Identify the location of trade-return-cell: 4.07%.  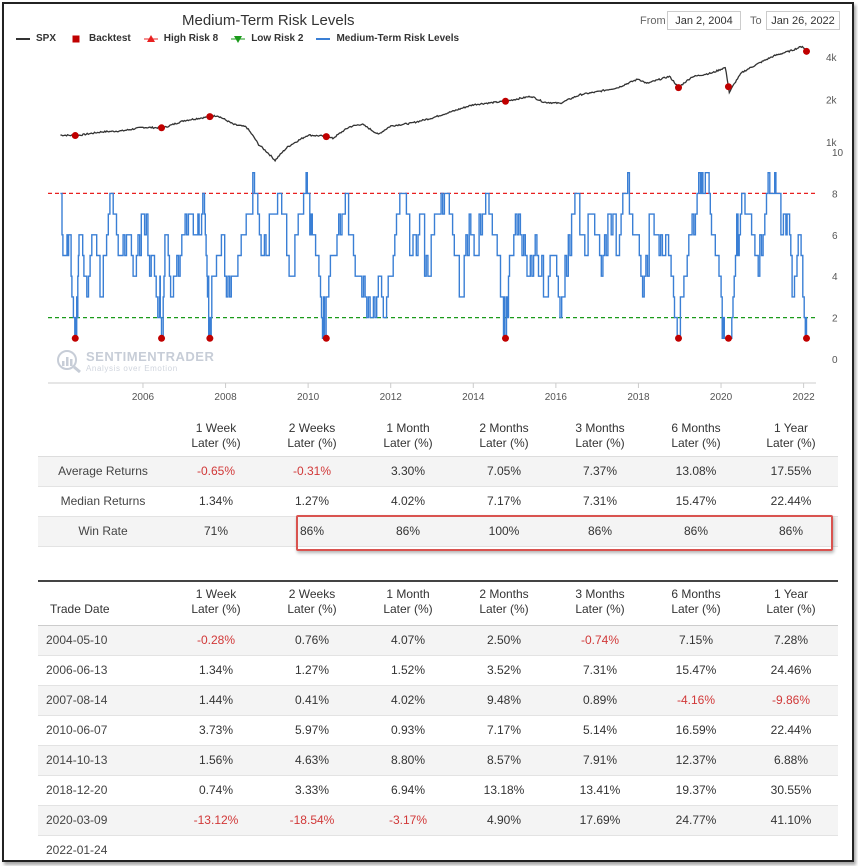
(408, 640).